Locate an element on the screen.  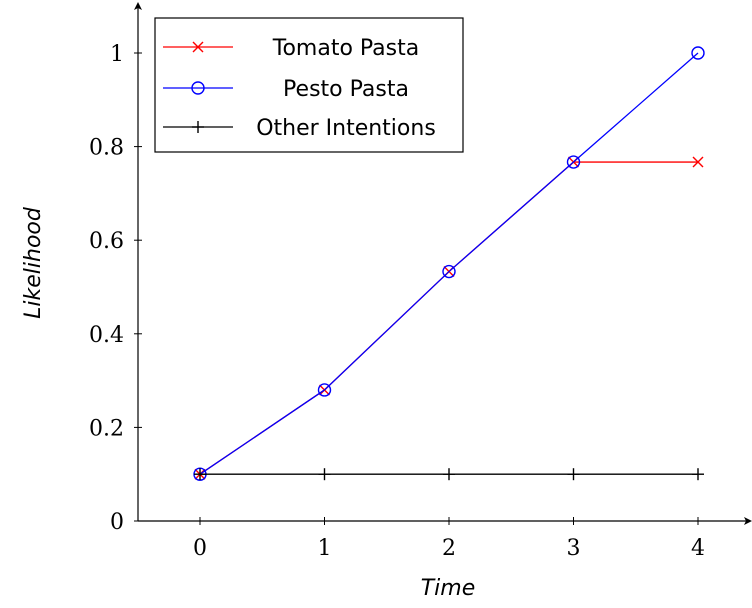
y-axis-arrow is located at coordinates (138, 6).